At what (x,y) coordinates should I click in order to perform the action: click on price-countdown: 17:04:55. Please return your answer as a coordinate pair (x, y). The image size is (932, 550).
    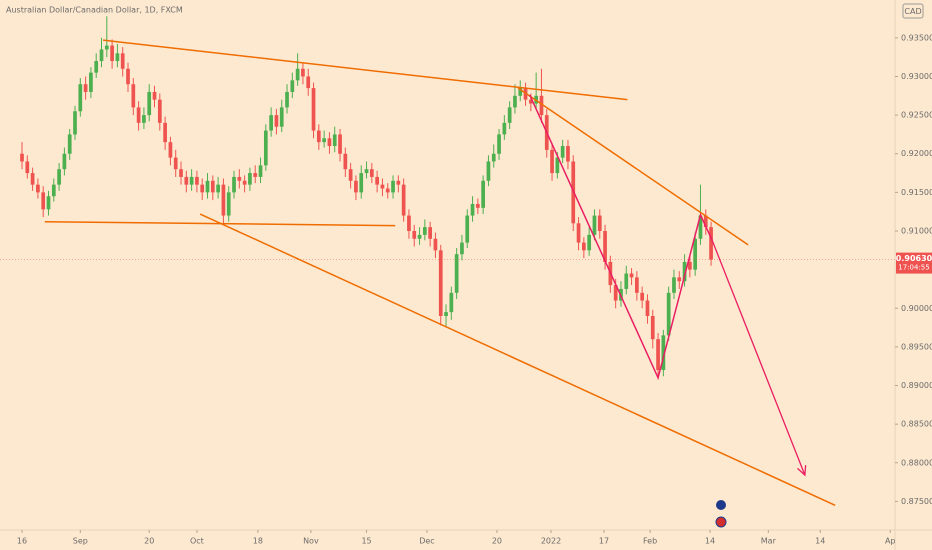
    Looking at the image, I should click on (913, 268).